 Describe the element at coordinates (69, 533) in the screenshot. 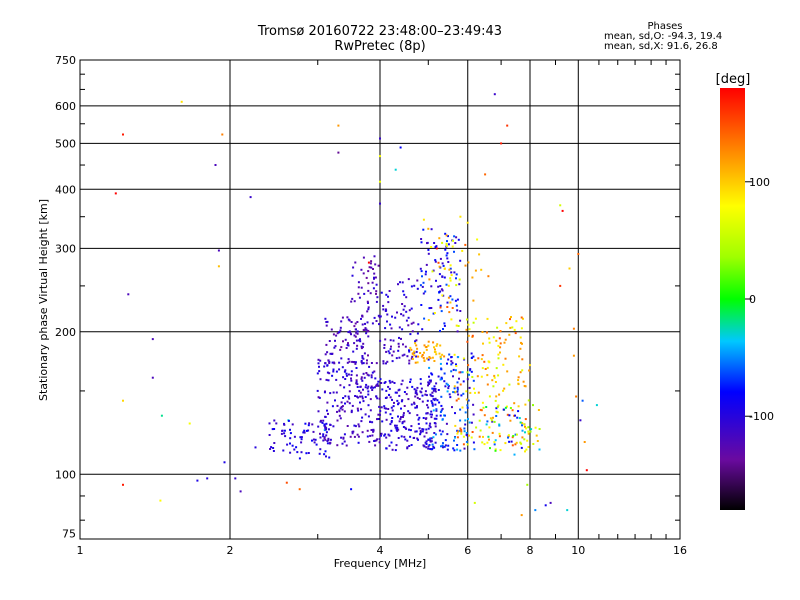

I see `y-tick-label: 75` at that location.